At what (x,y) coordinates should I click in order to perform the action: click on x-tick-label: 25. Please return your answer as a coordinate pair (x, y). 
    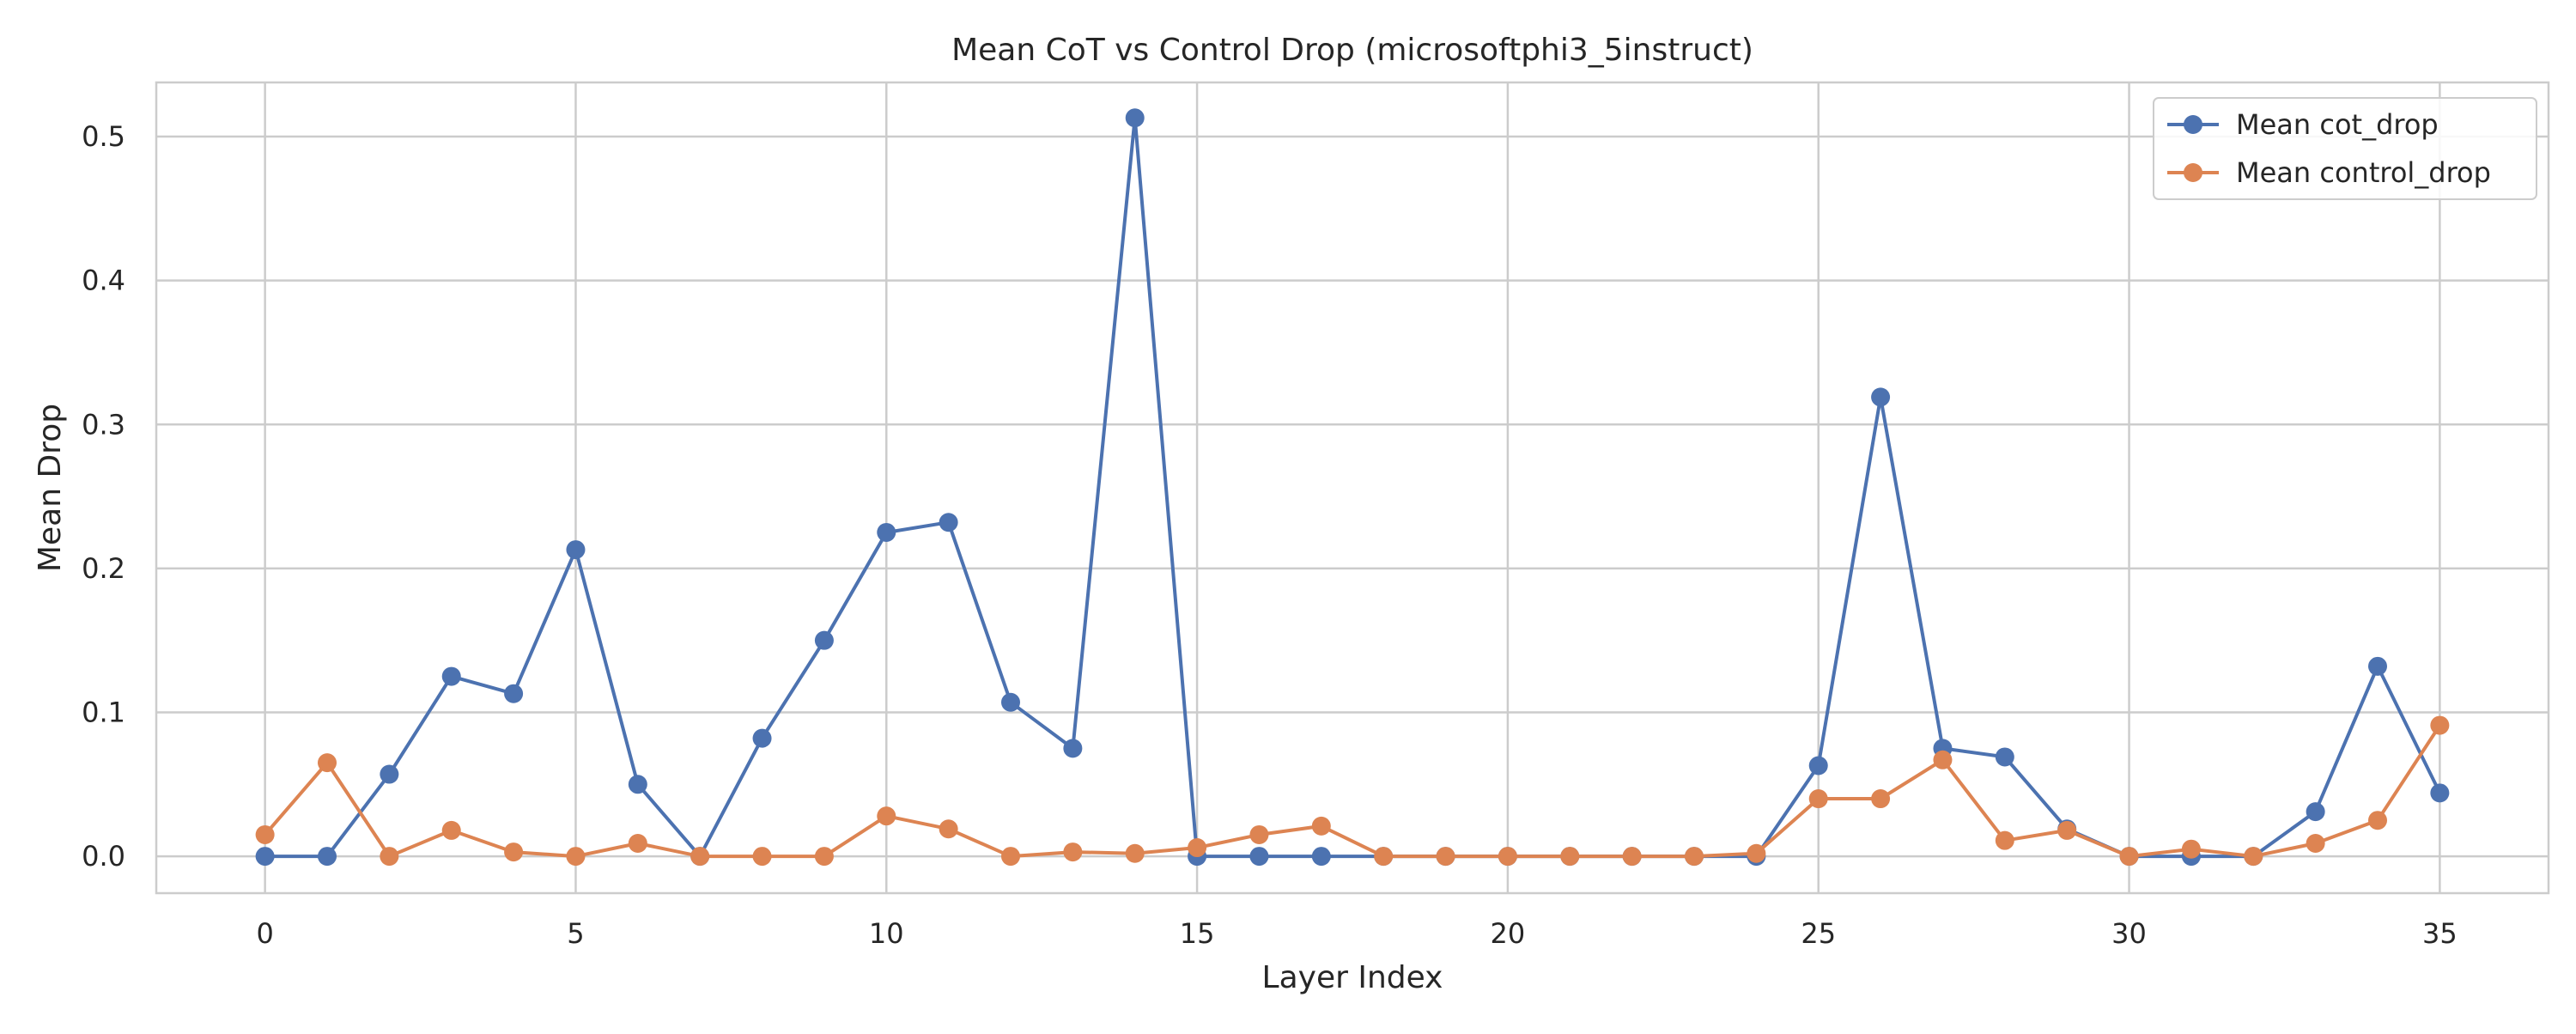
    Looking at the image, I should click on (1819, 934).